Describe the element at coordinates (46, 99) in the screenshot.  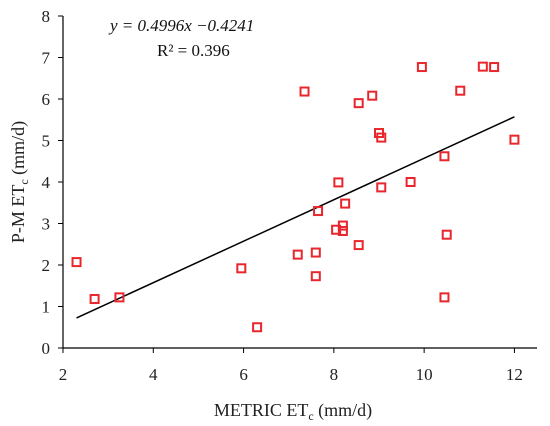
I see `y-tick-label: 6` at that location.